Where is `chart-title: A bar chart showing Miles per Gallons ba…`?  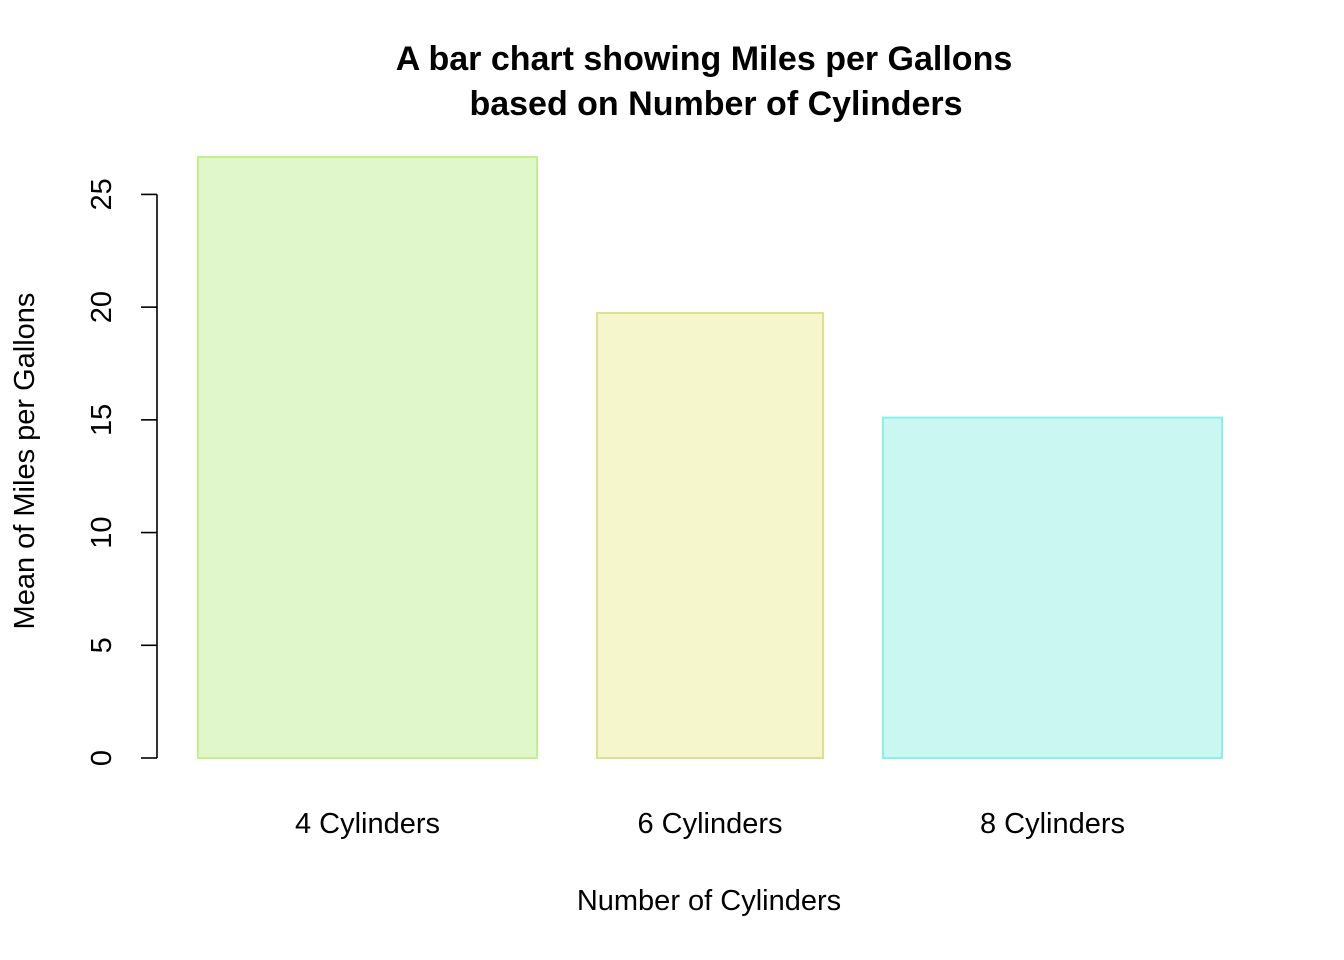 chart-title: A bar chart showing Miles per Gallons ba… is located at coordinates (704, 81).